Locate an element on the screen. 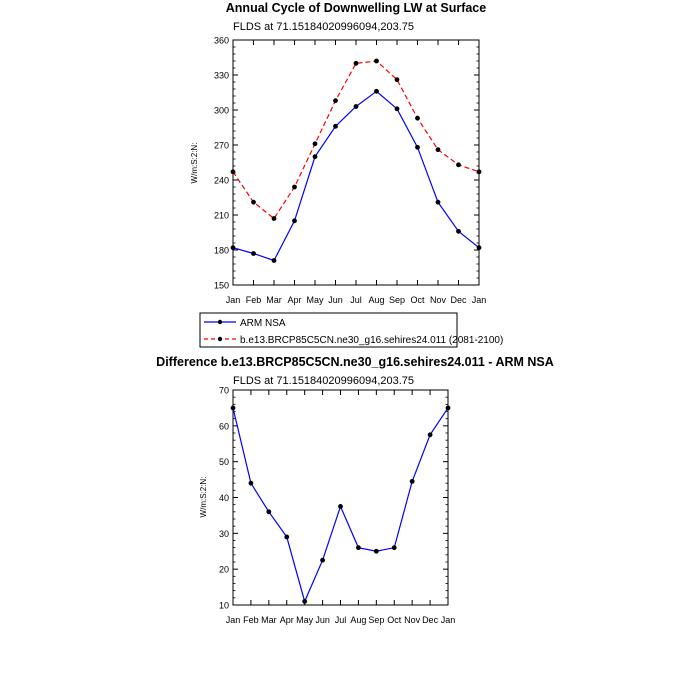 This screenshot has height=700, width=700. y-tick-label: 10 is located at coordinates (224, 606).